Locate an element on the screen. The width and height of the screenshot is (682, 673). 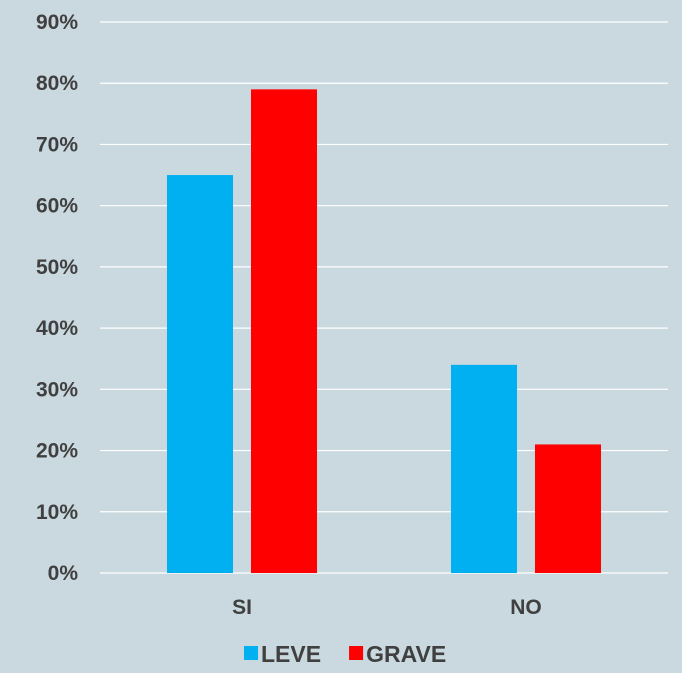
y-tick-label: 30% is located at coordinates (57, 389).